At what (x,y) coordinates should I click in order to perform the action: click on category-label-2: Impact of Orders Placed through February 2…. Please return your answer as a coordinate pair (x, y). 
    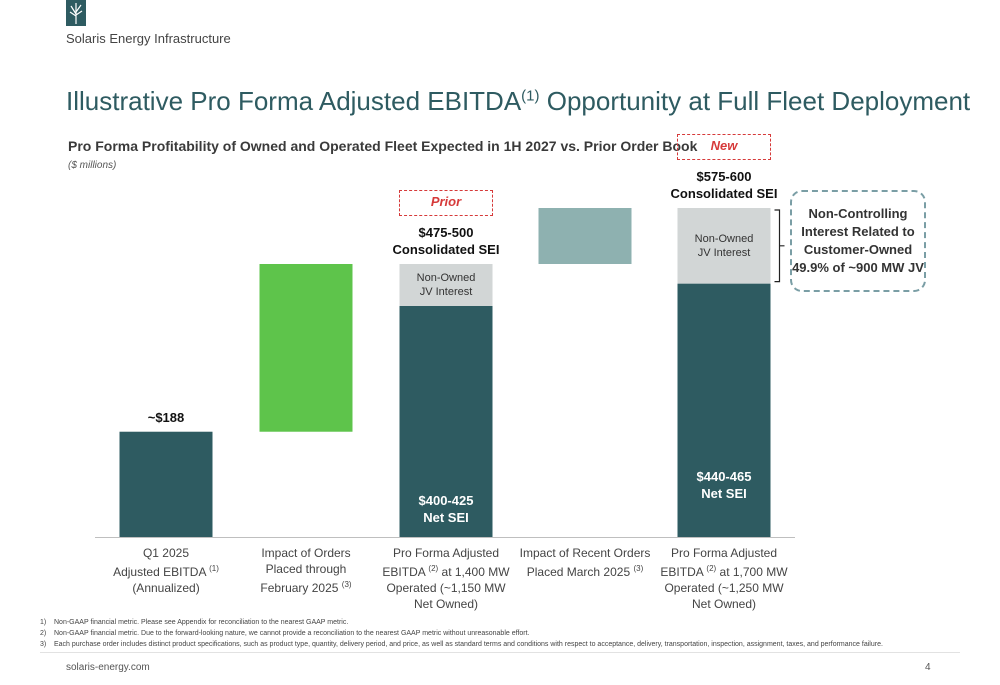
    Looking at the image, I should click on (306, 570).